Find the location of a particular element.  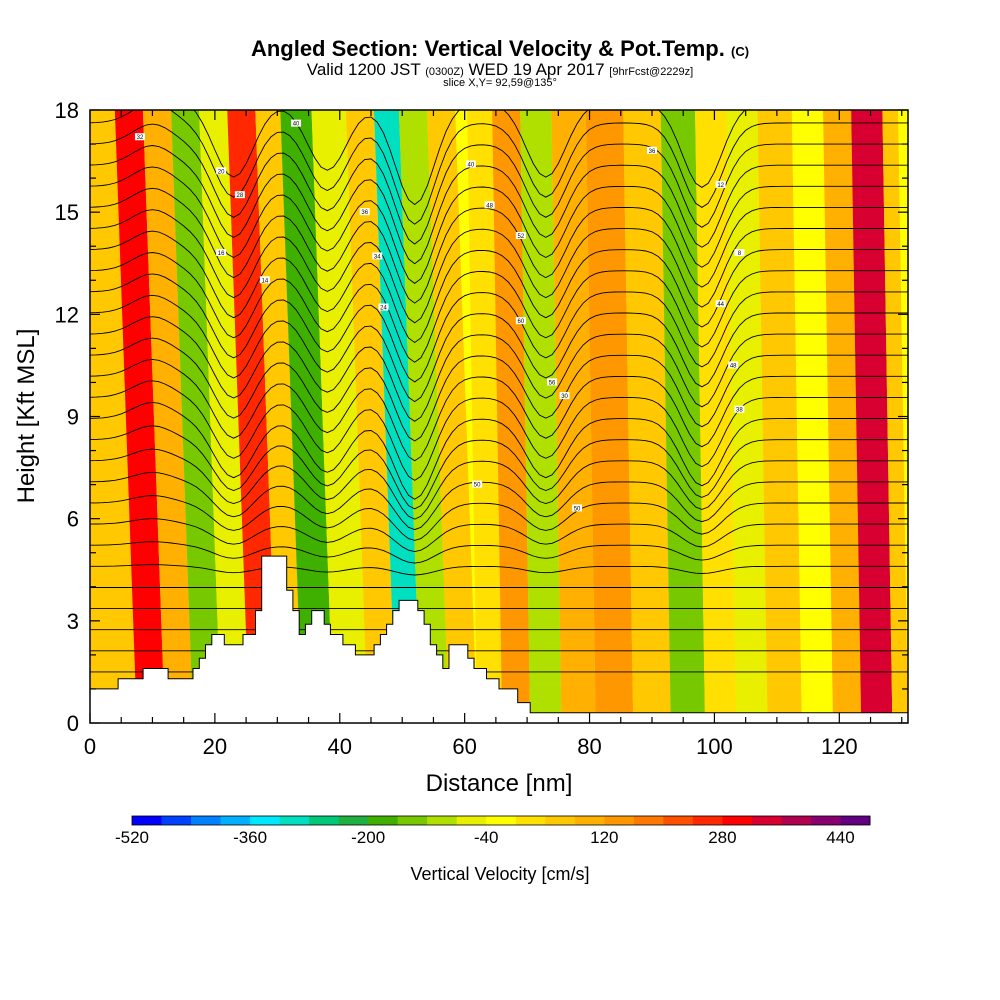

svg-text: 44 is located at coordinates (720, 305).